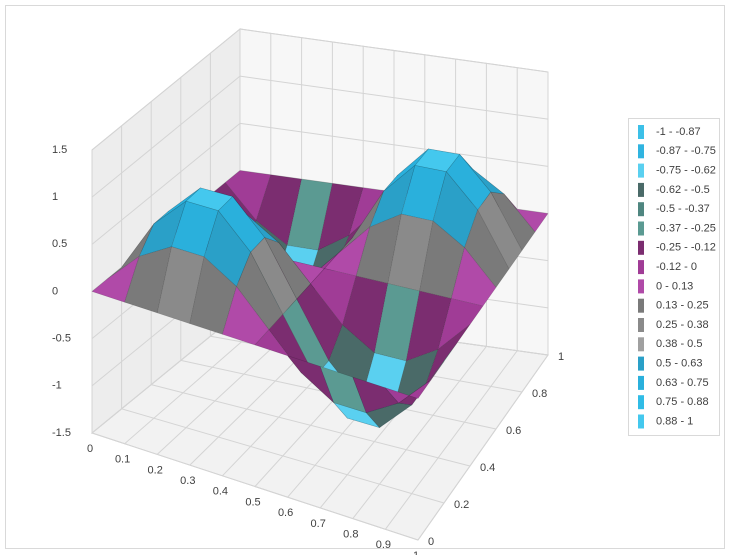 This screenshot has height=555, width=730. What do you see at coordinates (155, 470) in the screenshot?
I see `x-tick-label: 0.2` at bounding box center [155, 470].